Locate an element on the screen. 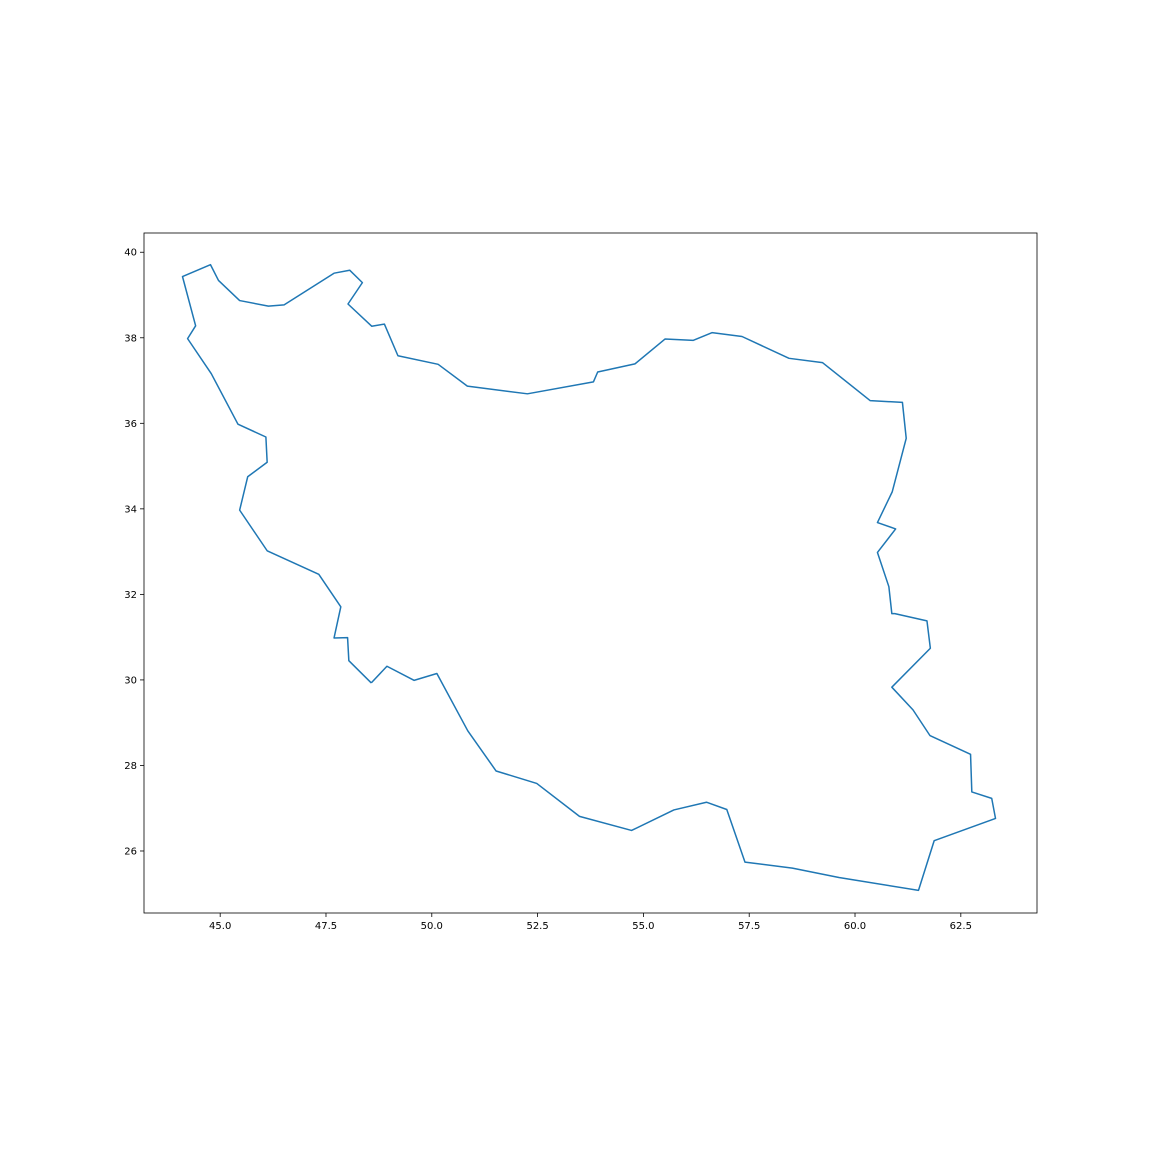 The width and height of the screenshot is (1152, 1152). y-tick-label: 30 is located at coordinates (130, 680).